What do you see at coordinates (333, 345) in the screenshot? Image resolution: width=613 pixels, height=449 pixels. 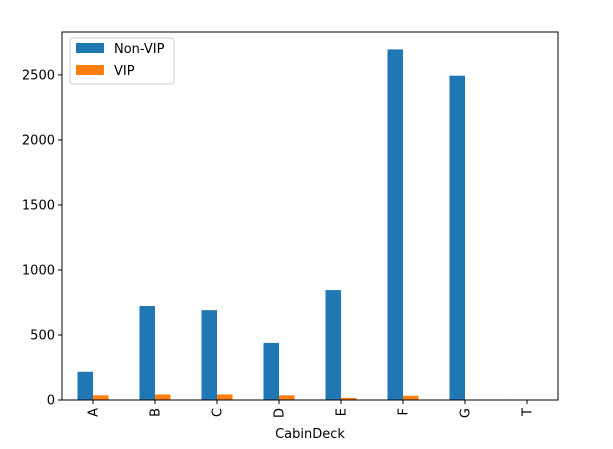 I see `bar-non-vip-e` at bounding box center [333, 345].